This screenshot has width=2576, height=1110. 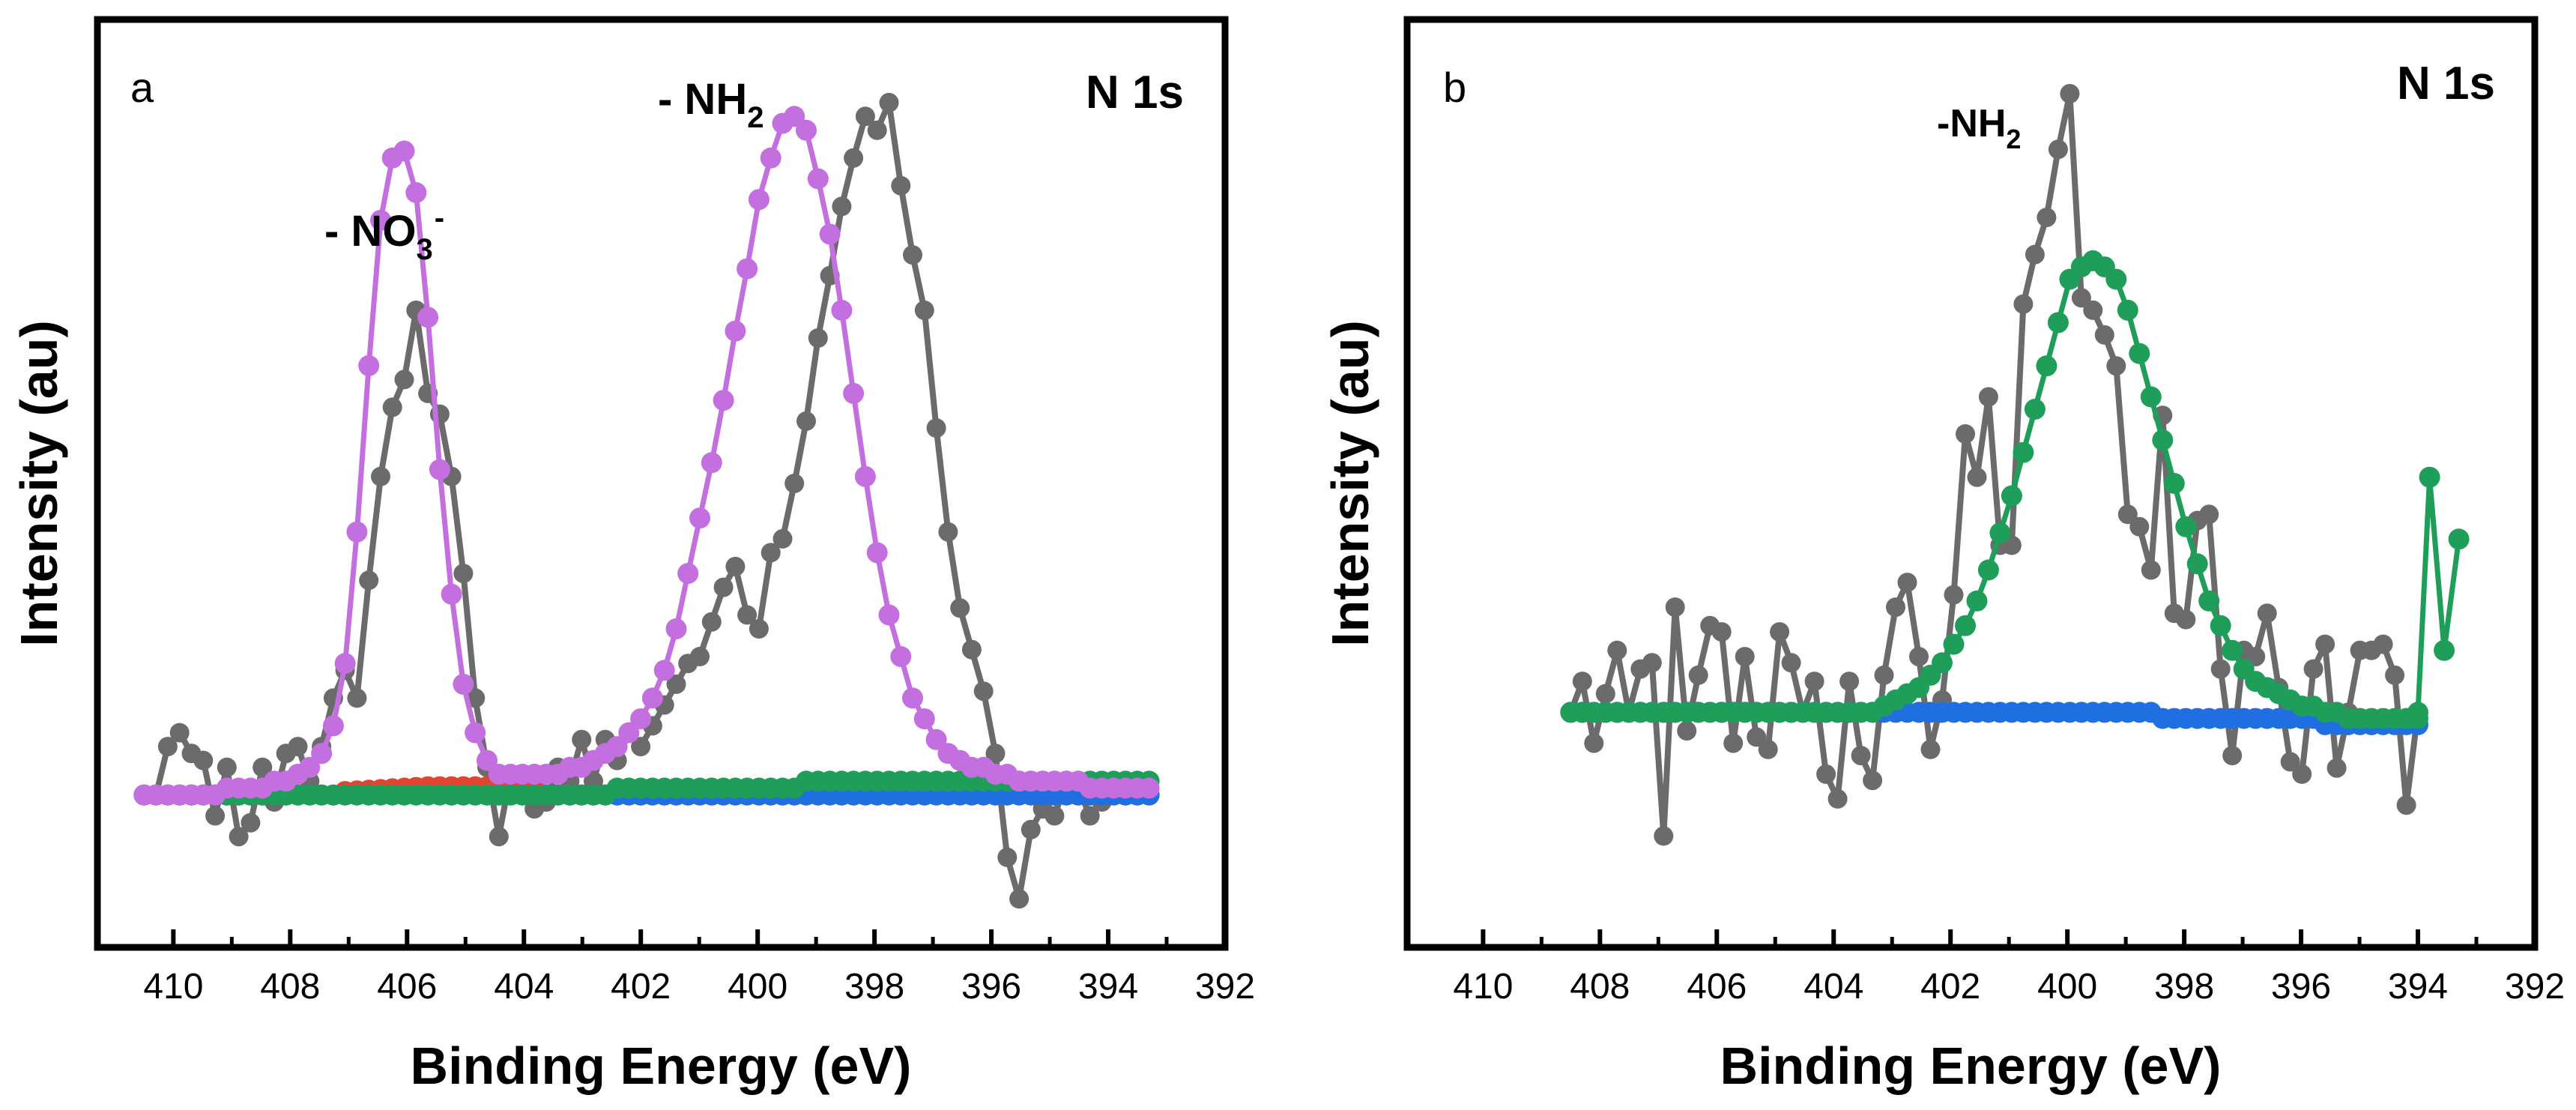 I want to click on panel-a-nh2-label: - NH2, so click(x=711, y=105).